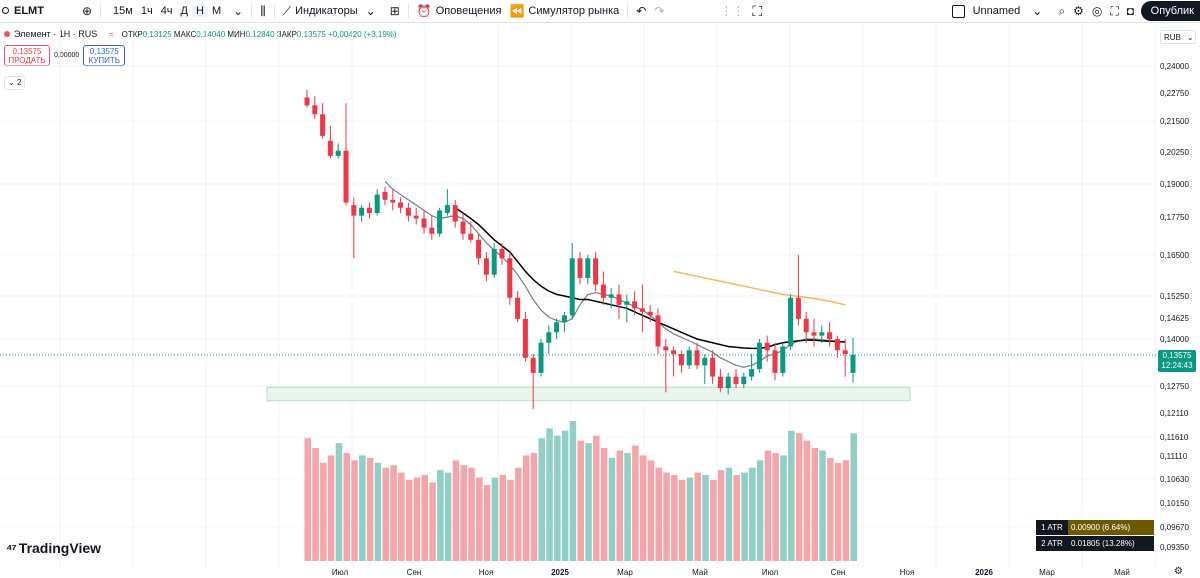 The height and width of the screenshot is (578, 1200). I want to click on fullscreen-selection-icon: ⛶, so click(757, 10).